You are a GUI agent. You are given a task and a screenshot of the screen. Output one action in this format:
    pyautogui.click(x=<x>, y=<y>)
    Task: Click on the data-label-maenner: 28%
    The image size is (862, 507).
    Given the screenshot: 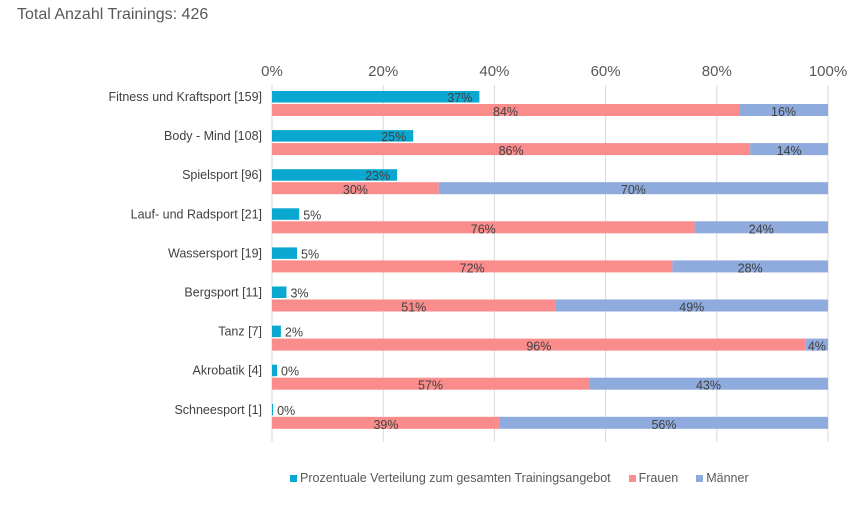 What is the action you would take?
    pyautogui.click(x=750, y=268)
    